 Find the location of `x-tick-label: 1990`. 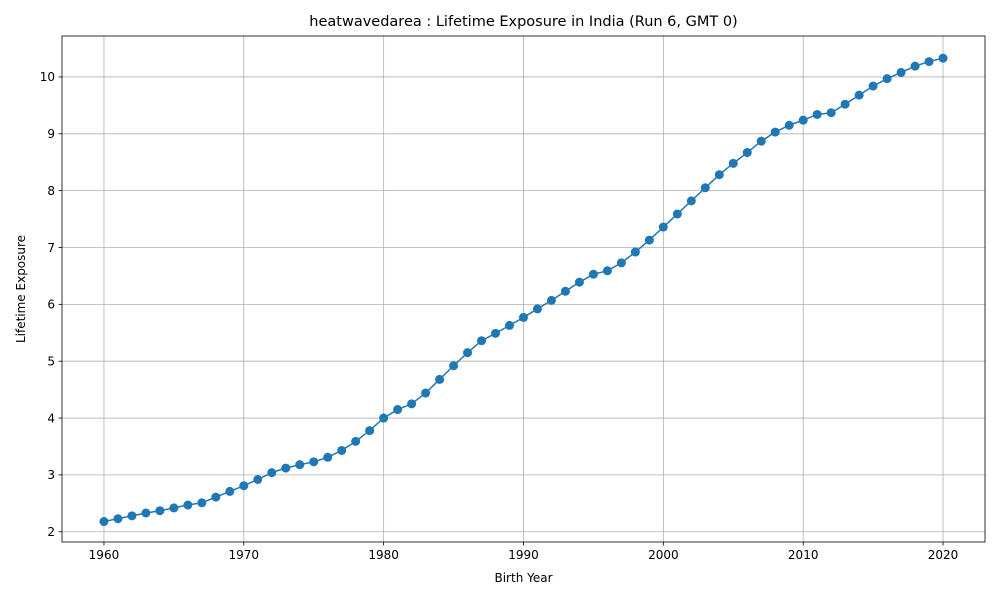

x-tick-label: 1990 is located at coordinates (523, 555).